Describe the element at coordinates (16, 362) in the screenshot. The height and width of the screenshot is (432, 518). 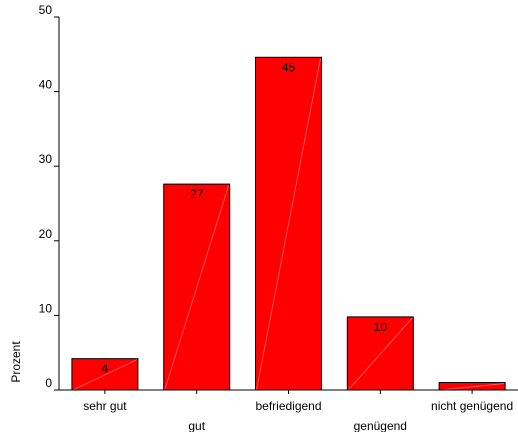
I see `y-axis-title: Prozent` at that location.